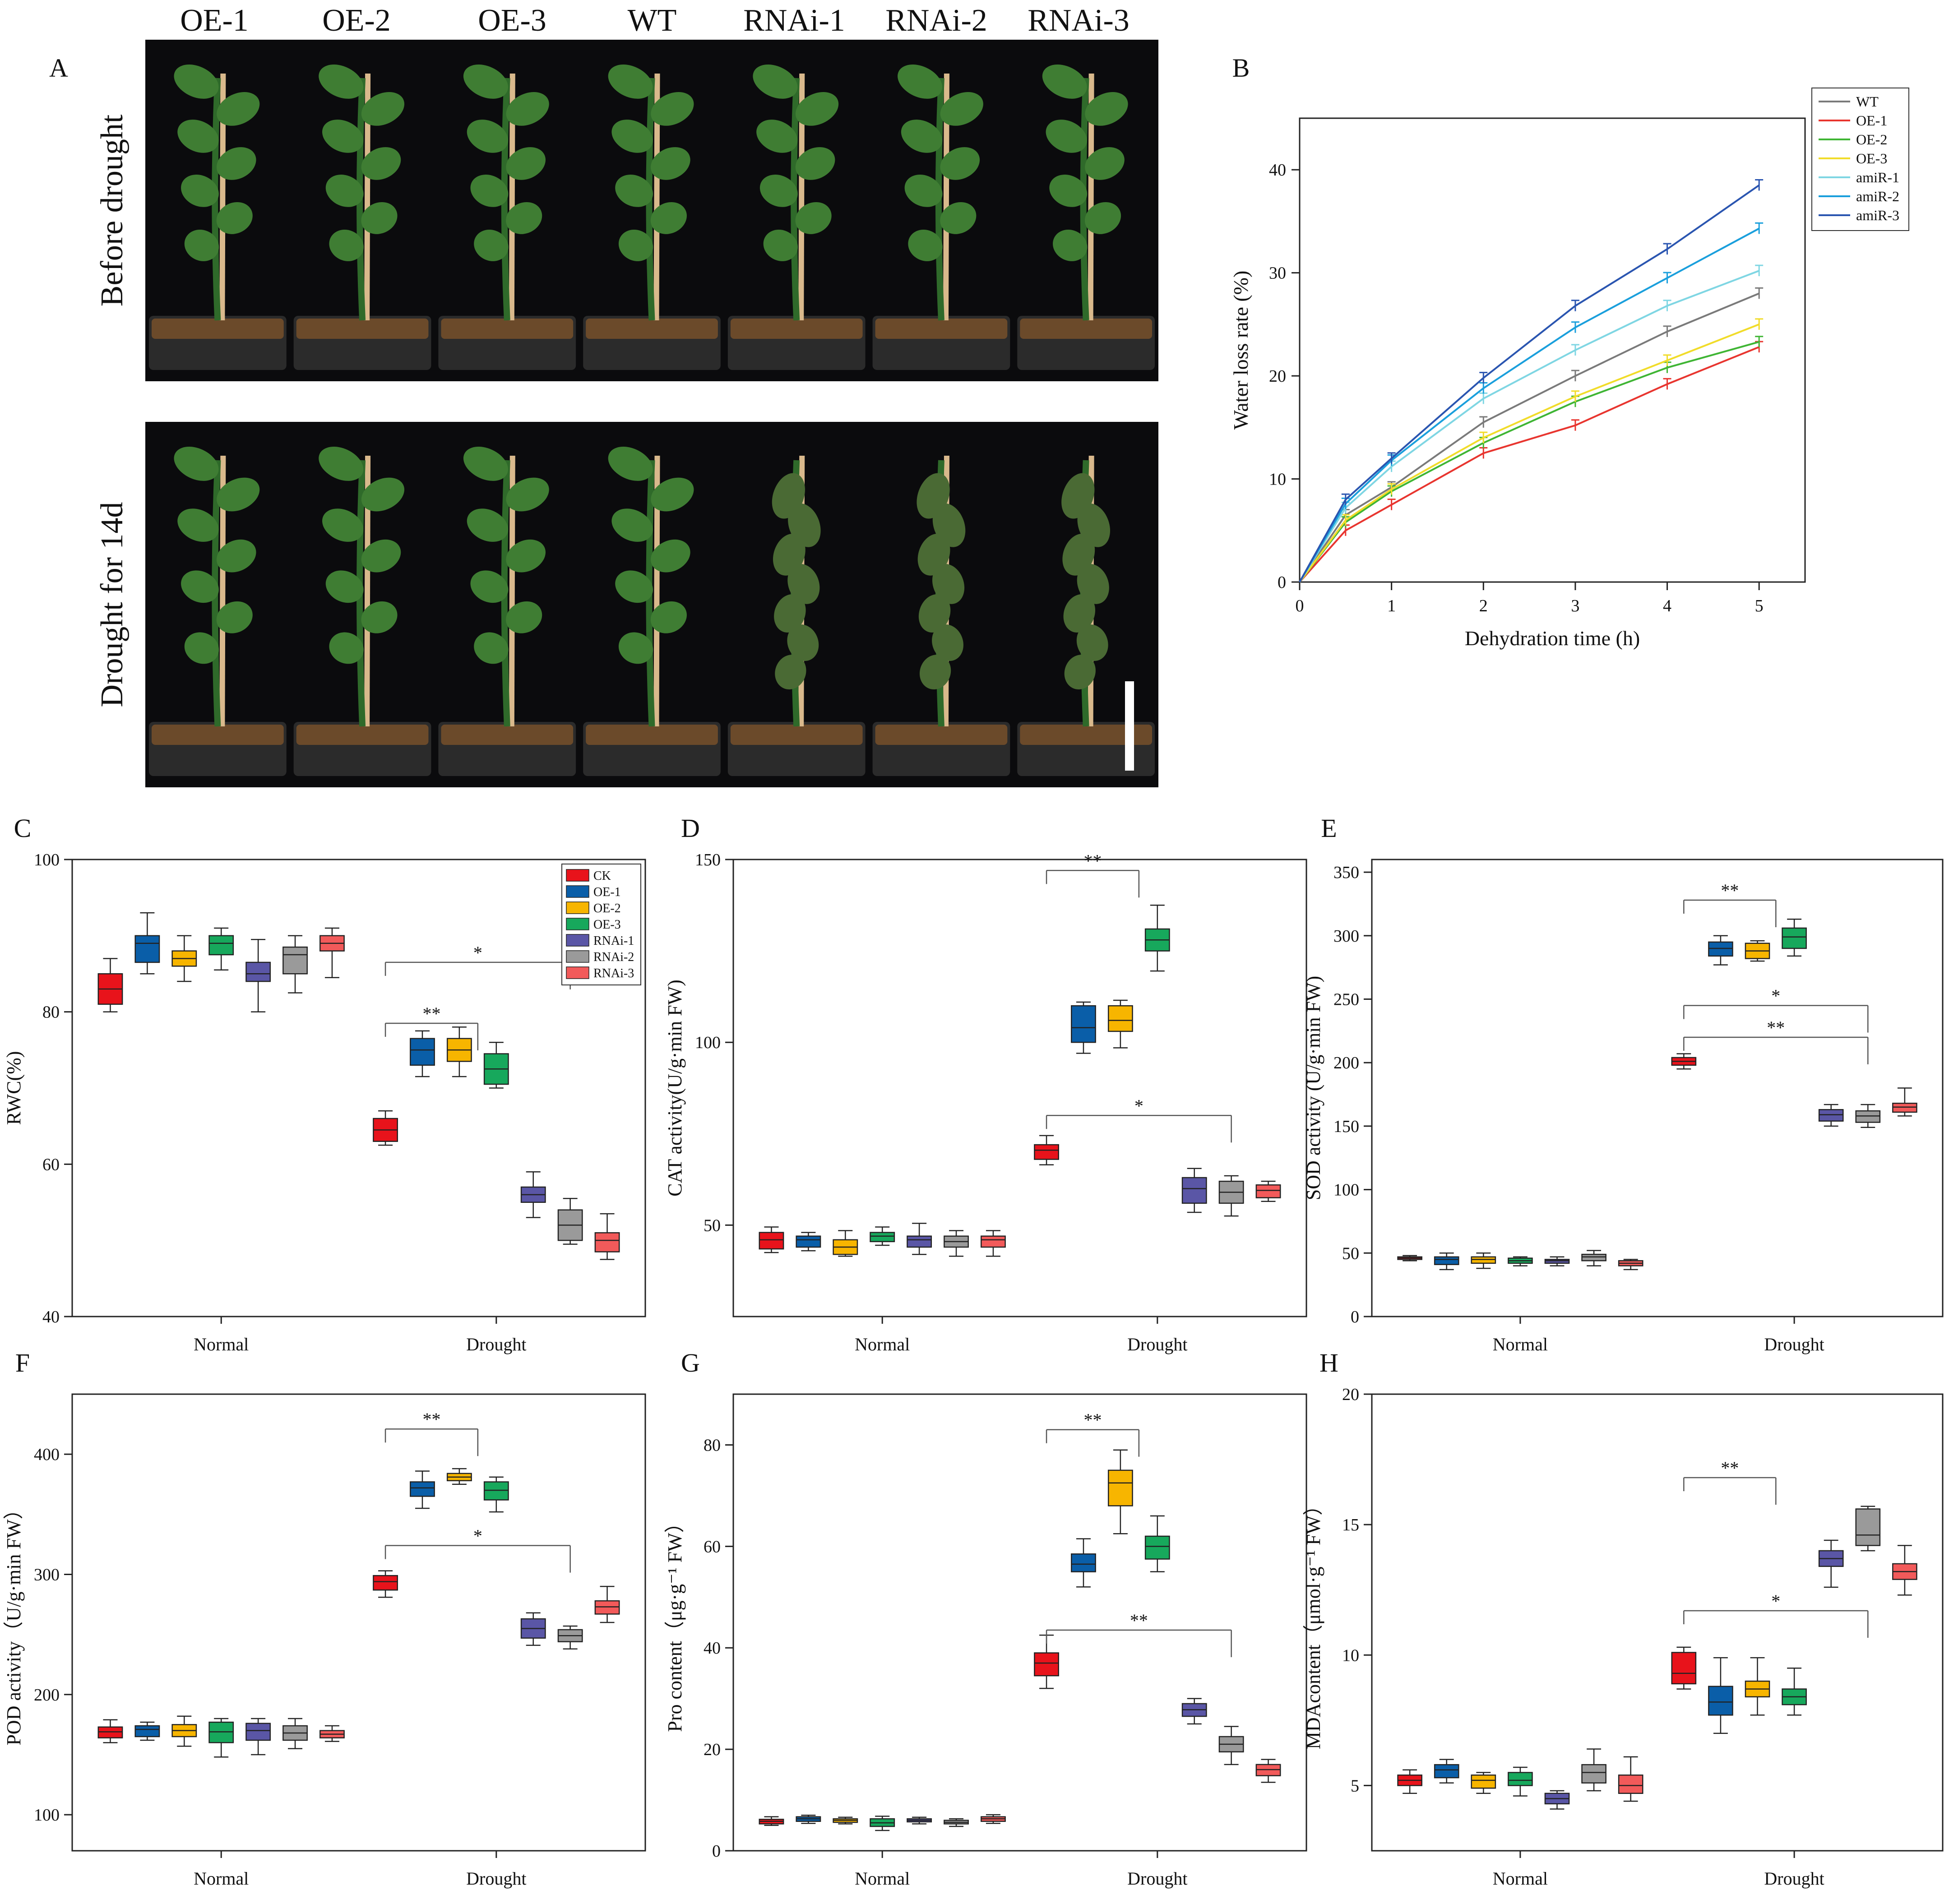 The width and height of the screenshot is (1949, 1904). Describe the element at coordinates (14, 1622) in the screenshot. I see `y-axis-label: POD activity（U/g·min FW）` at that location.